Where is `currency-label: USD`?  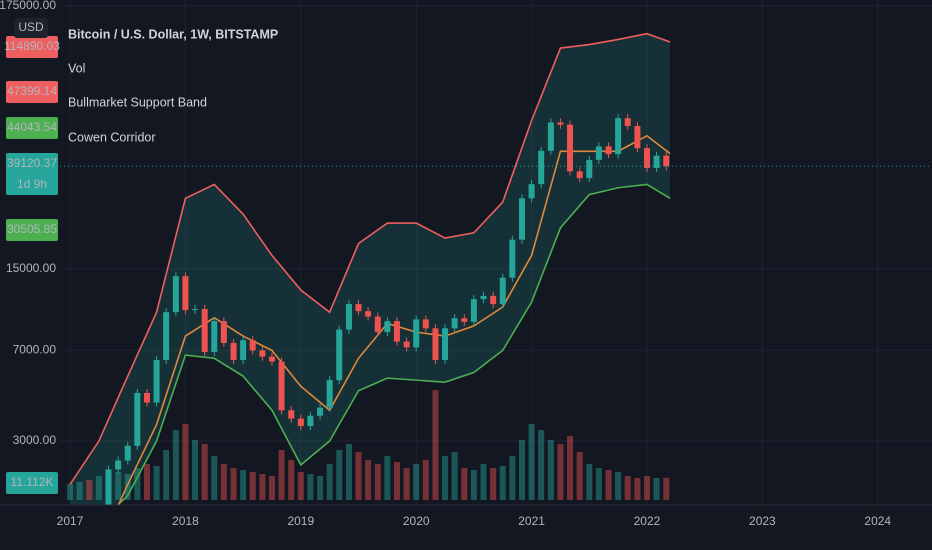 currency-label: USD is located at coordinates (31, 27).